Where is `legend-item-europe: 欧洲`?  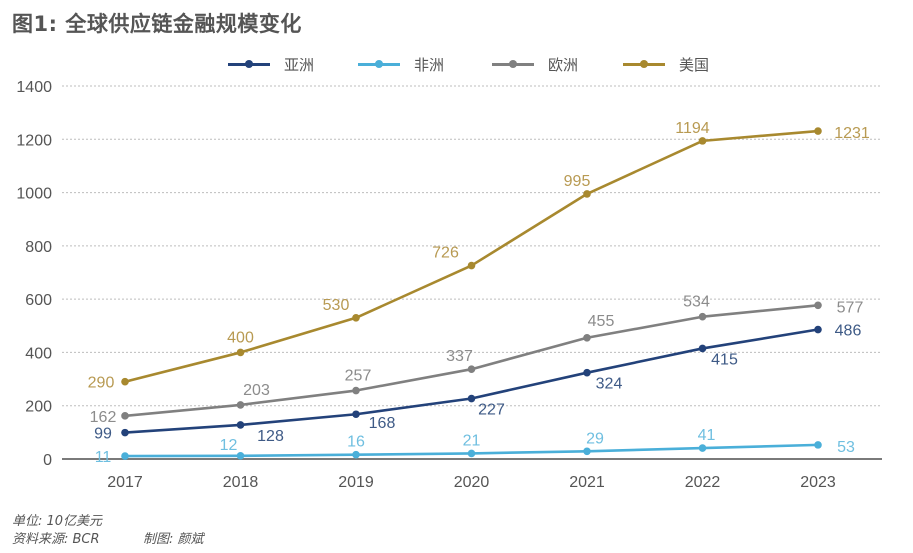
legend-item-europe: 欧洲 is located at coordinates (535, 64).